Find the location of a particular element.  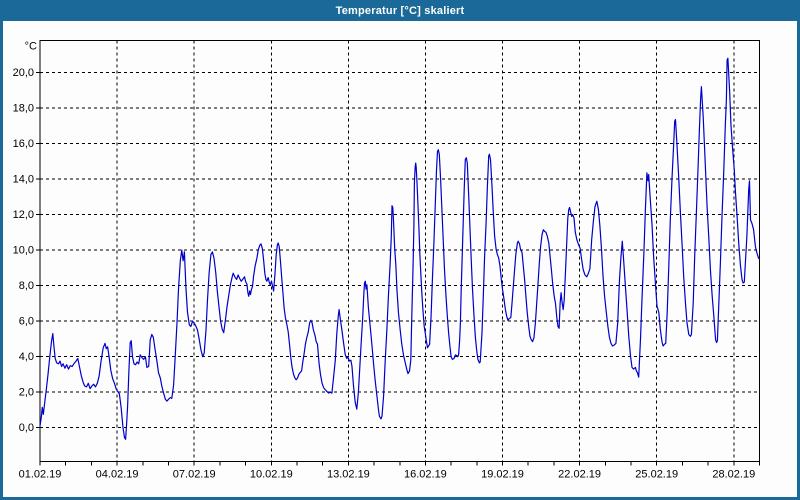

svg-text: 13.02.19 is located at coordinates (348, 475).